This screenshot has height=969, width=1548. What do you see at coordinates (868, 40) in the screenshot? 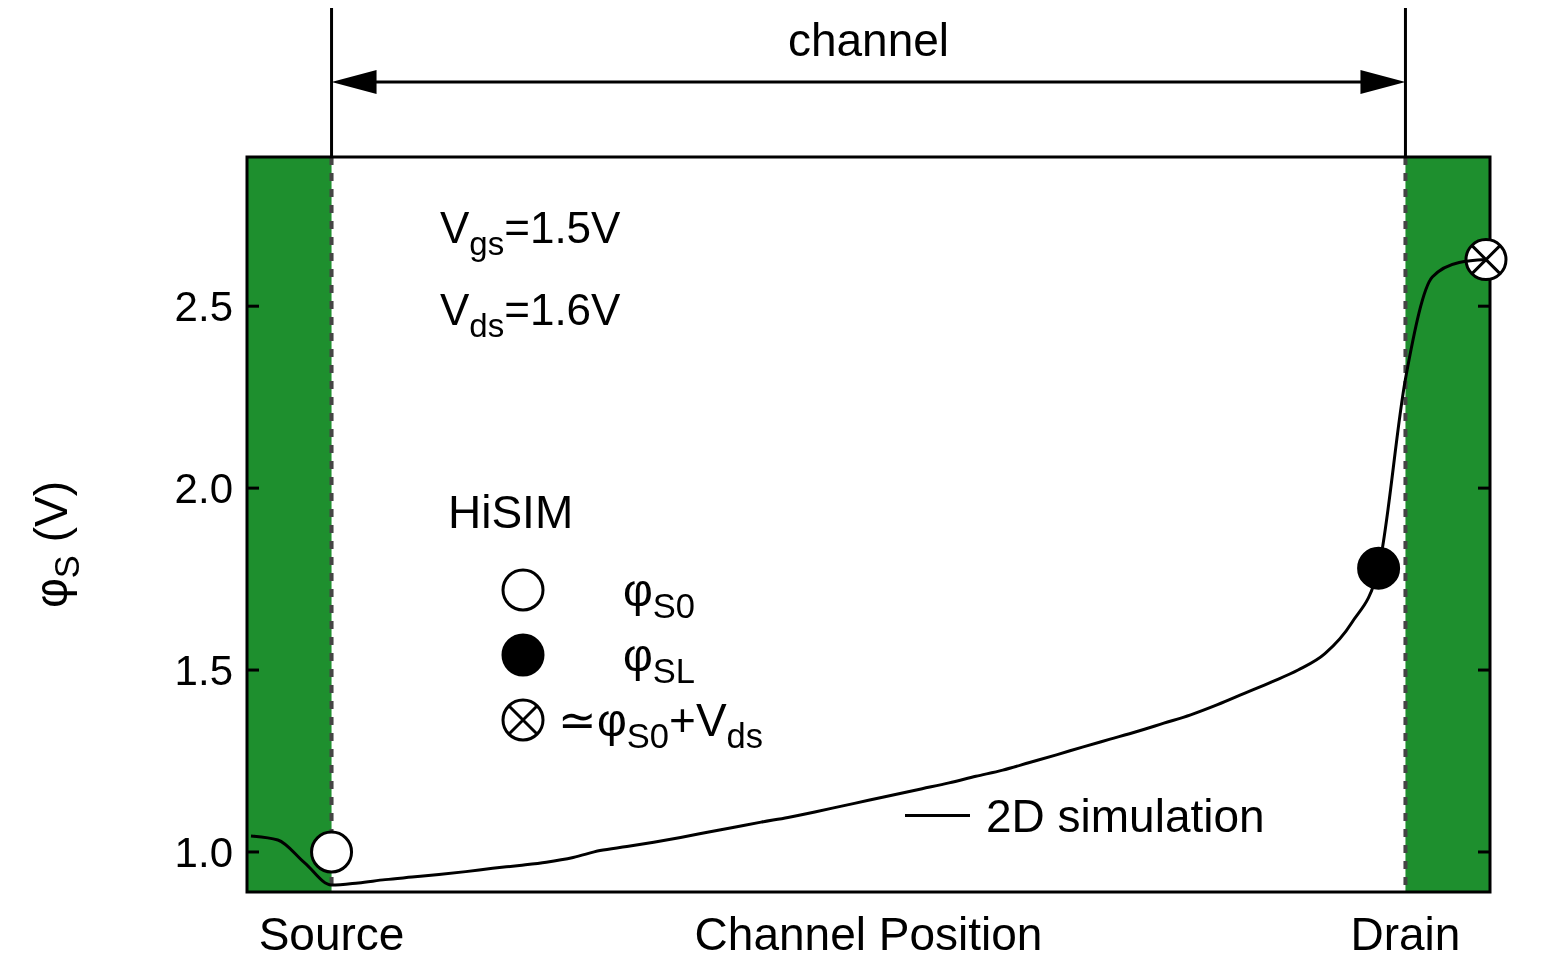
I see `text: channel` at bounding box center [868, 40].